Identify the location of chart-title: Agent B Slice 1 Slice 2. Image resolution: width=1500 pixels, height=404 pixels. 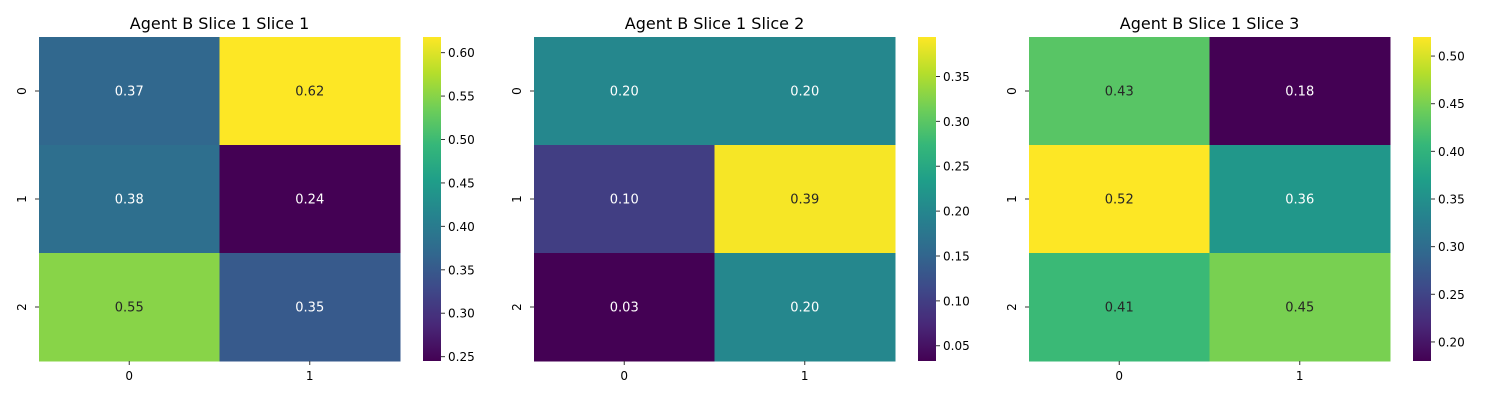
(715, 23).